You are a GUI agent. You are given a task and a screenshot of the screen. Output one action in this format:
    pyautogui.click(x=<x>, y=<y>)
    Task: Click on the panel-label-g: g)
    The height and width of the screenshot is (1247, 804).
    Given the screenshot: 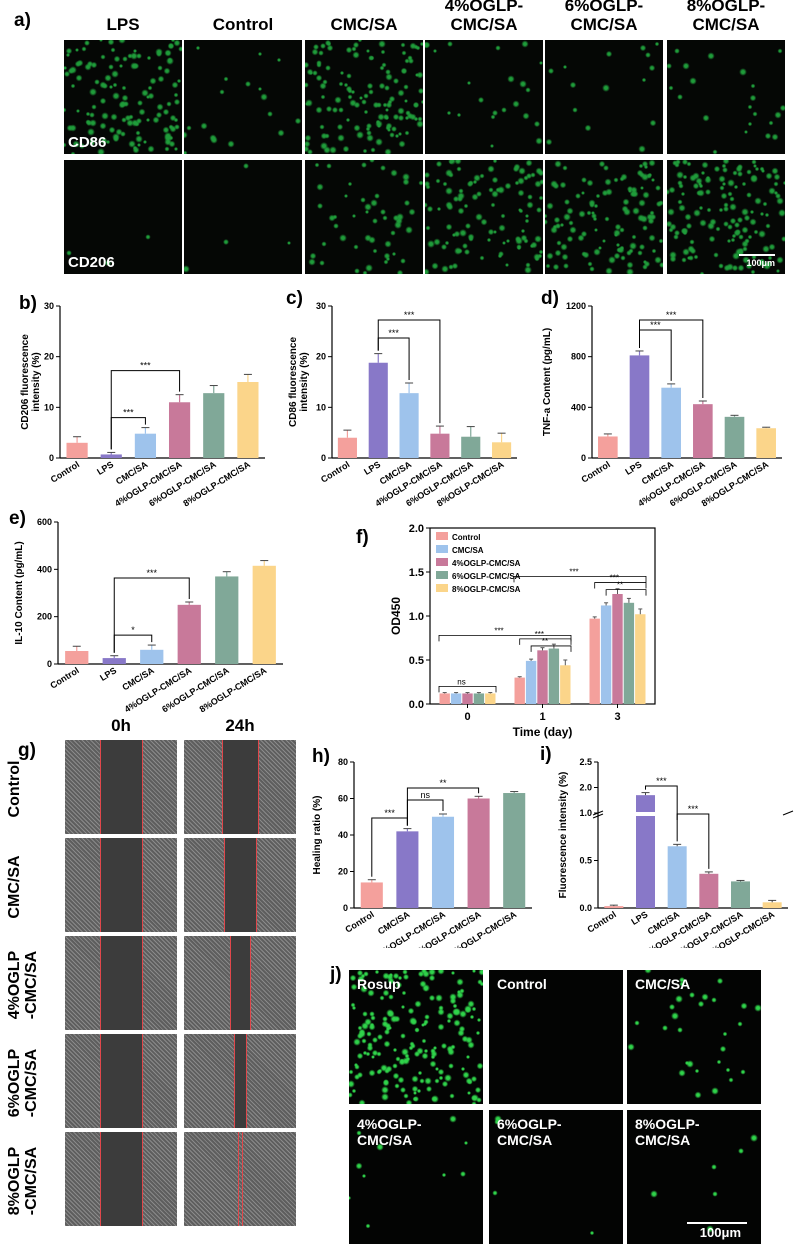 What is the action you would take?
    pyautogui.click(x=27, y=750)
    